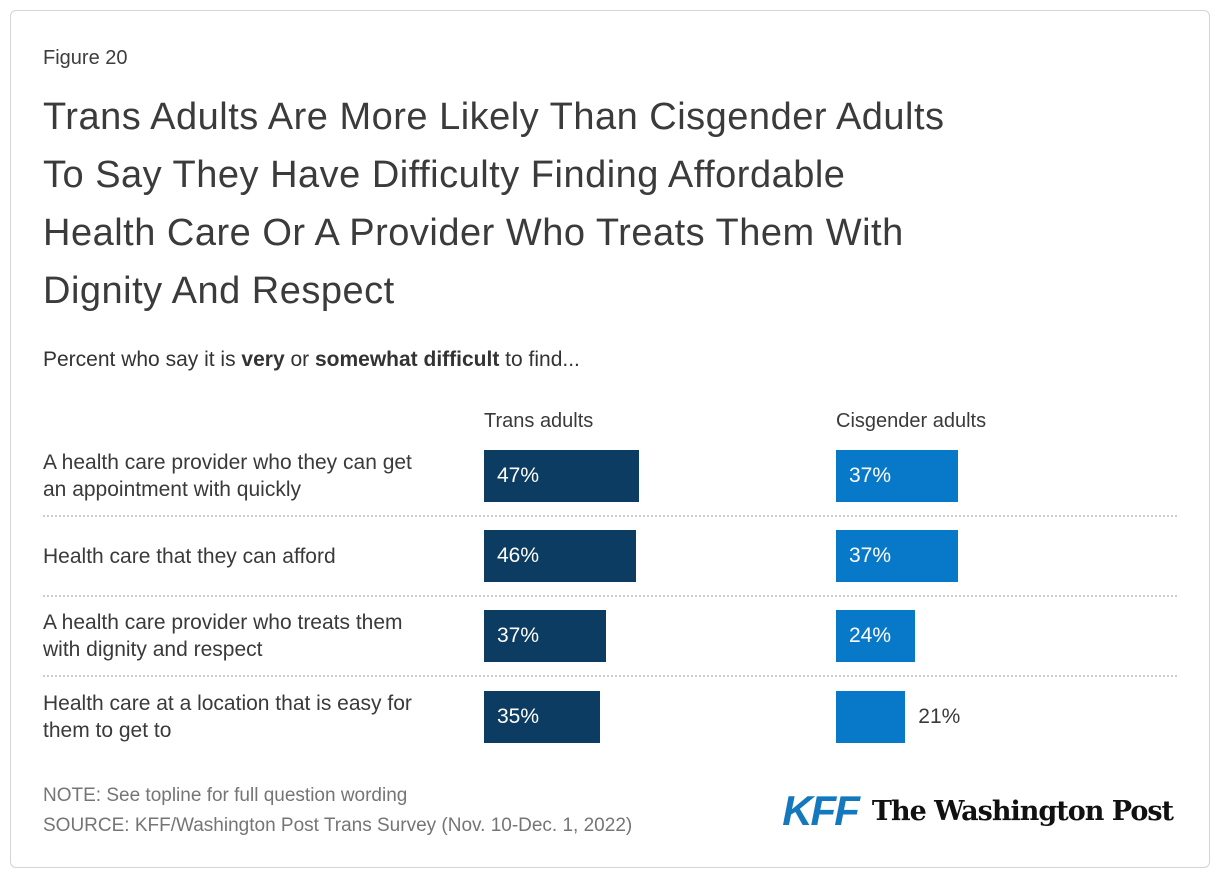 The height and width of the screenshot is (878, 1220). What do you see at coordinates (911, 421) in the screenshot?
I see `column-header-cisgender: Cisgender adults` at bounding box center [911, 421].